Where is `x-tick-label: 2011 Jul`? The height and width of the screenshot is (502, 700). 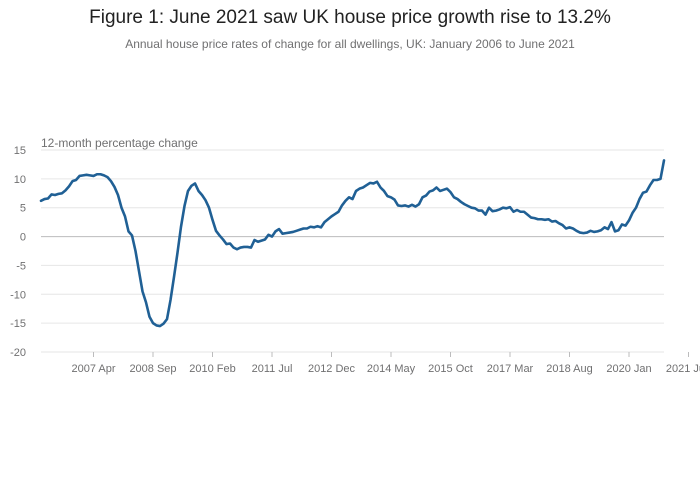 x-tick-label: 2011 Jul is located at coordinates (272, 369).